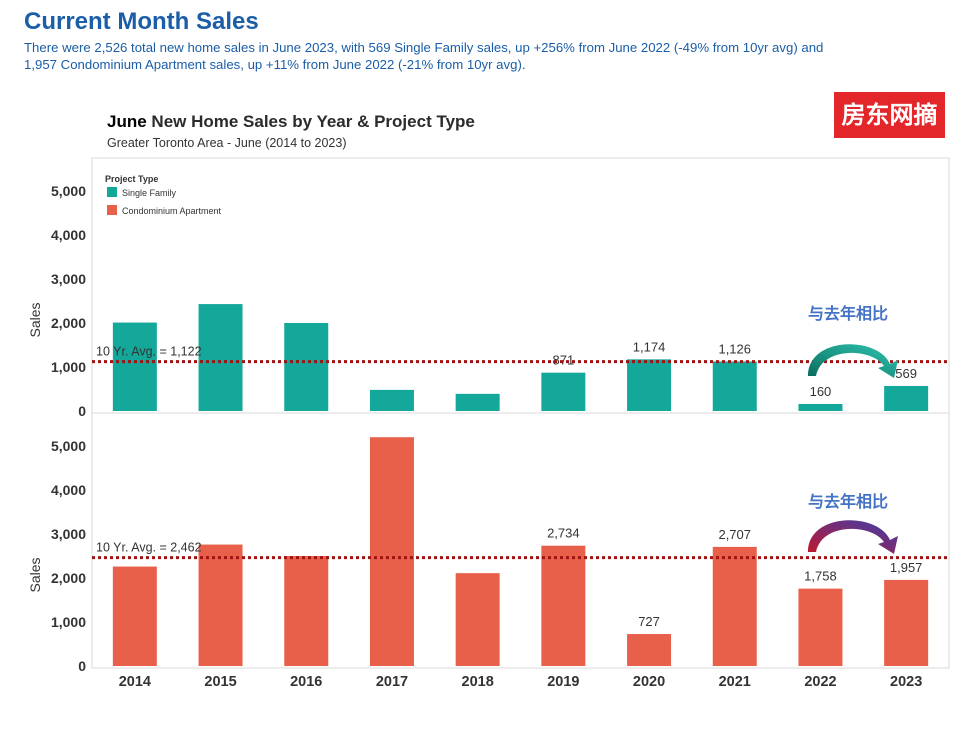 This screenshot has width=967, height=732. Describe the element at coordinates (127, 121) in the screenshot. I see `chart-title-month: June` at that location.